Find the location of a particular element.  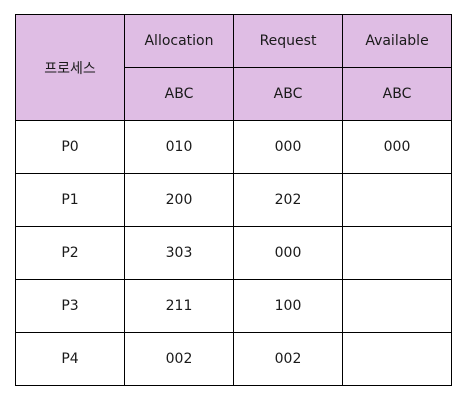

table-row: P2 303 000 is located at coordinates (233, 253).